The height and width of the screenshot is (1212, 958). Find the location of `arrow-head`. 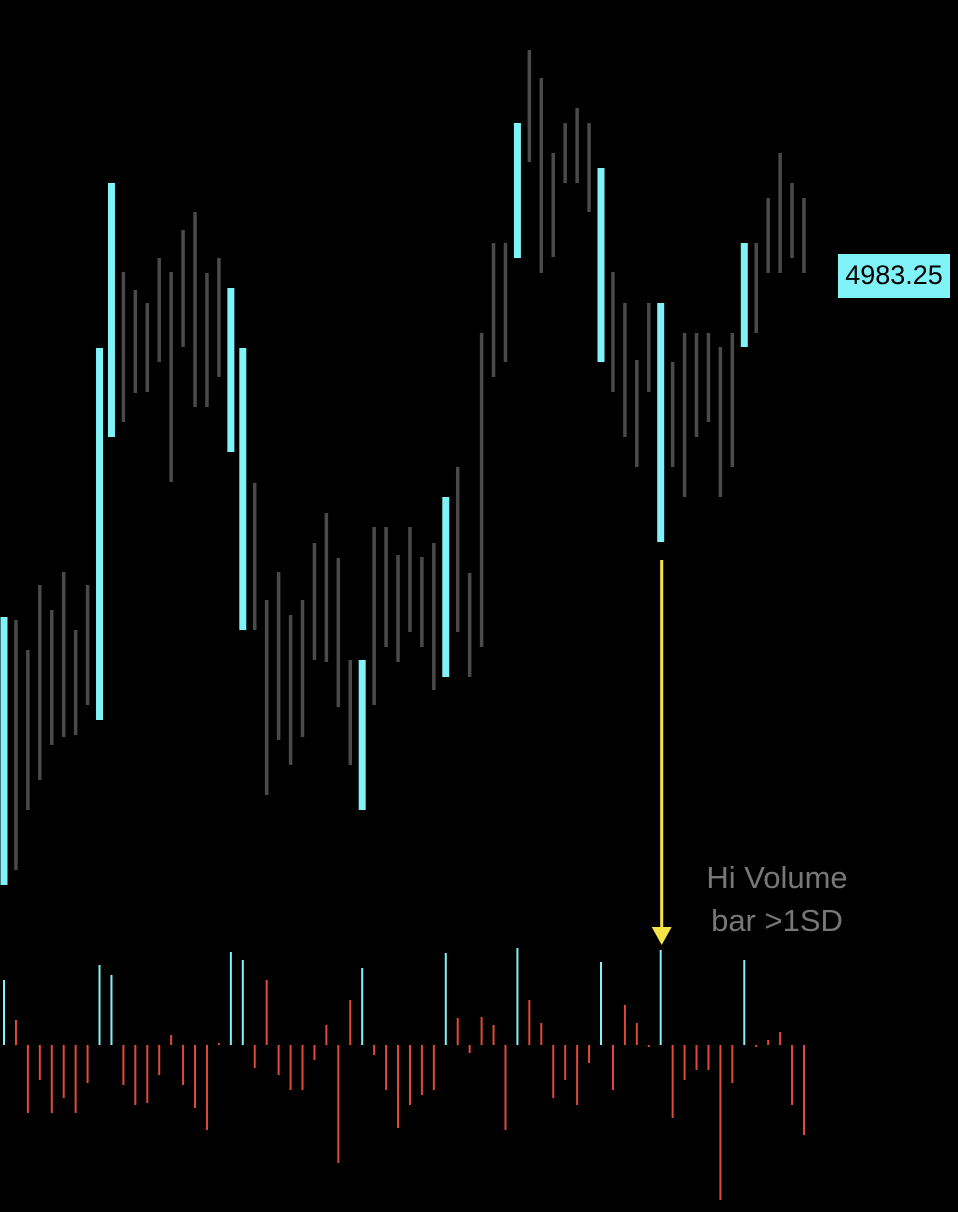

arrow-head is located at coordinates (661, 936).